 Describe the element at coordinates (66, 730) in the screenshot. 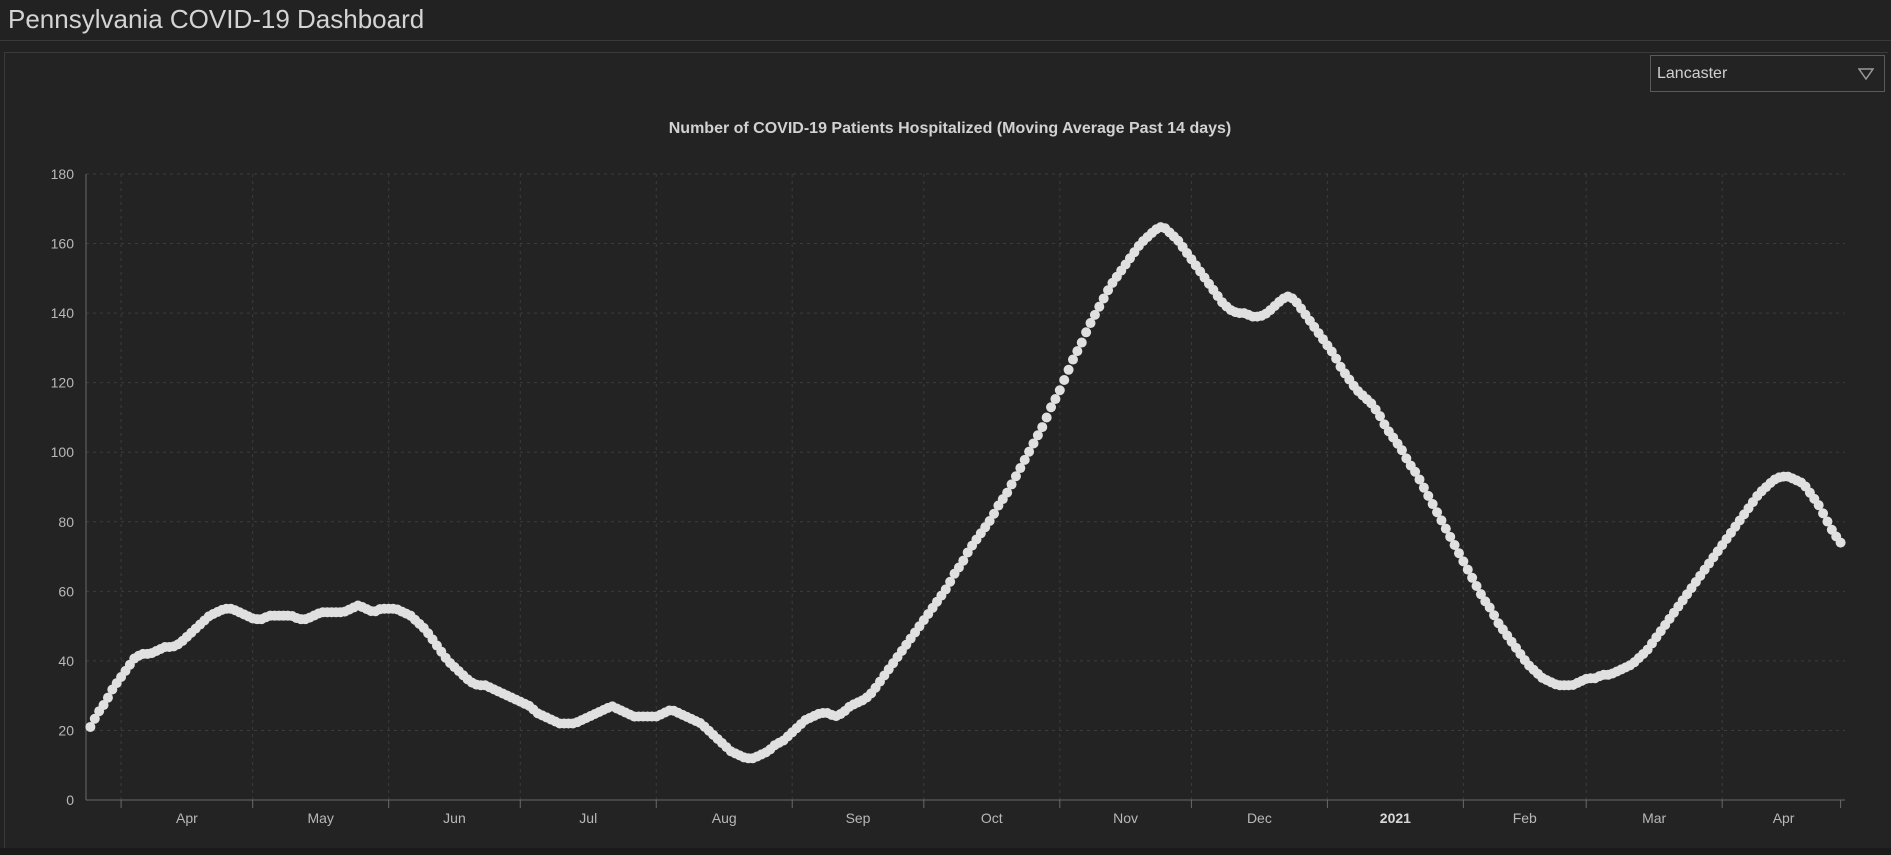

I see `y-tick-label: 20` at that location.